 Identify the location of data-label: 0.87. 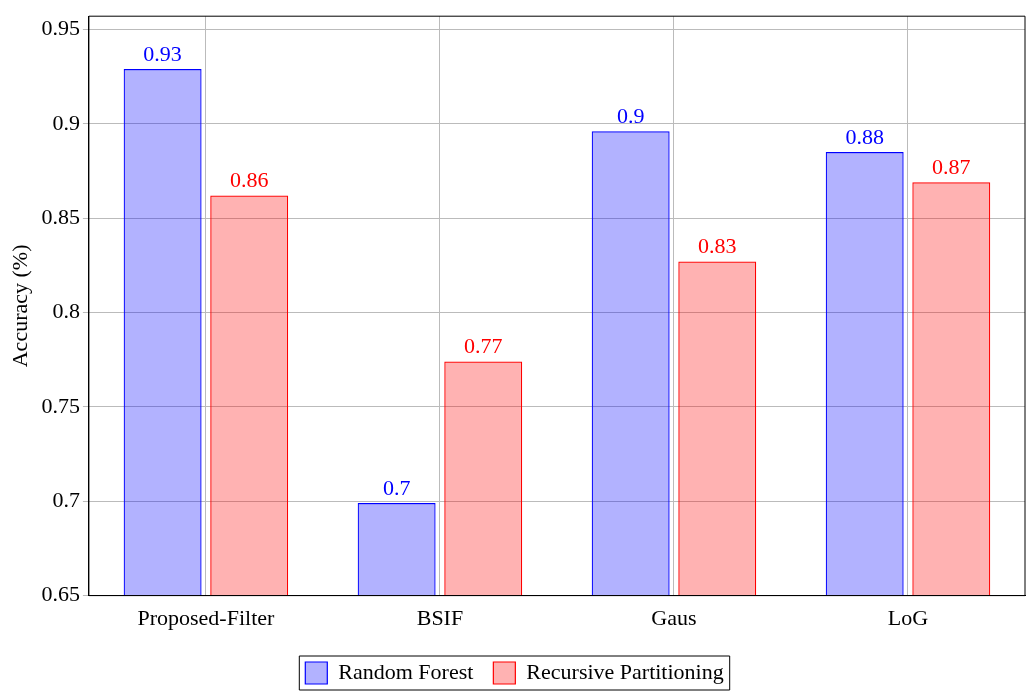
(951, 167).